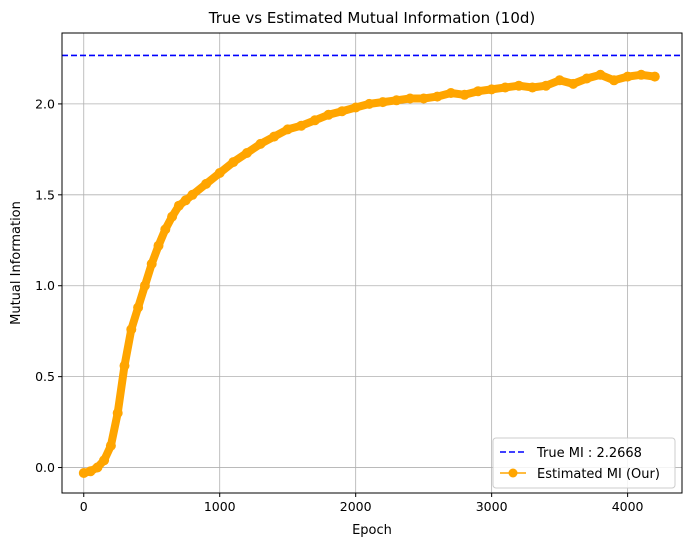 The width and height of the screenshot is (691, 547). Describe the element at coordinates (372, 530) in the screenshot. I see `x-axis-label: Epoch` at that location.